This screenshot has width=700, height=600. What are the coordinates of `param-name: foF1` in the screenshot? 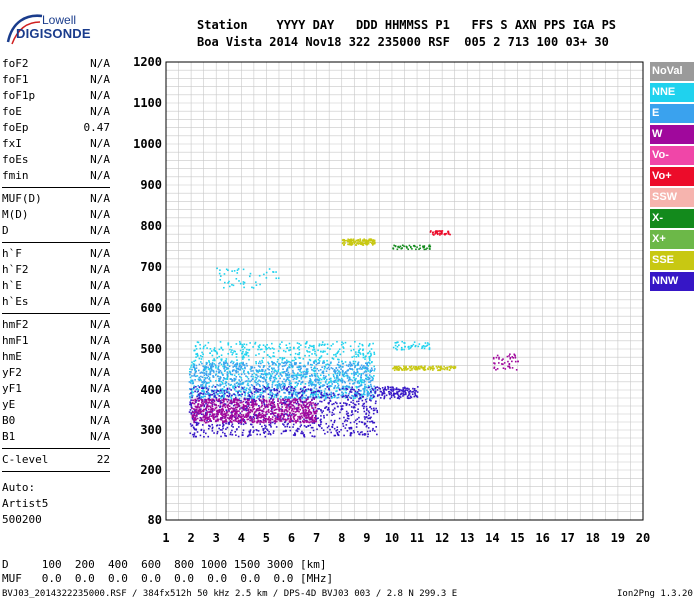 It's located at (15, 79).